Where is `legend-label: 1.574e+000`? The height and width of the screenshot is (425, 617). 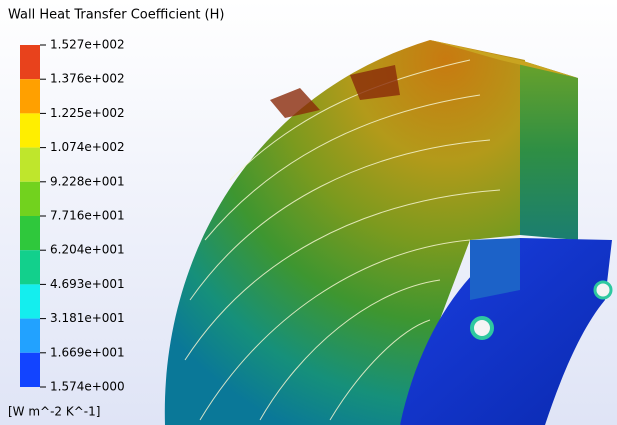 legend-label: 1.574e+000 is located at coordinates (87, 387).